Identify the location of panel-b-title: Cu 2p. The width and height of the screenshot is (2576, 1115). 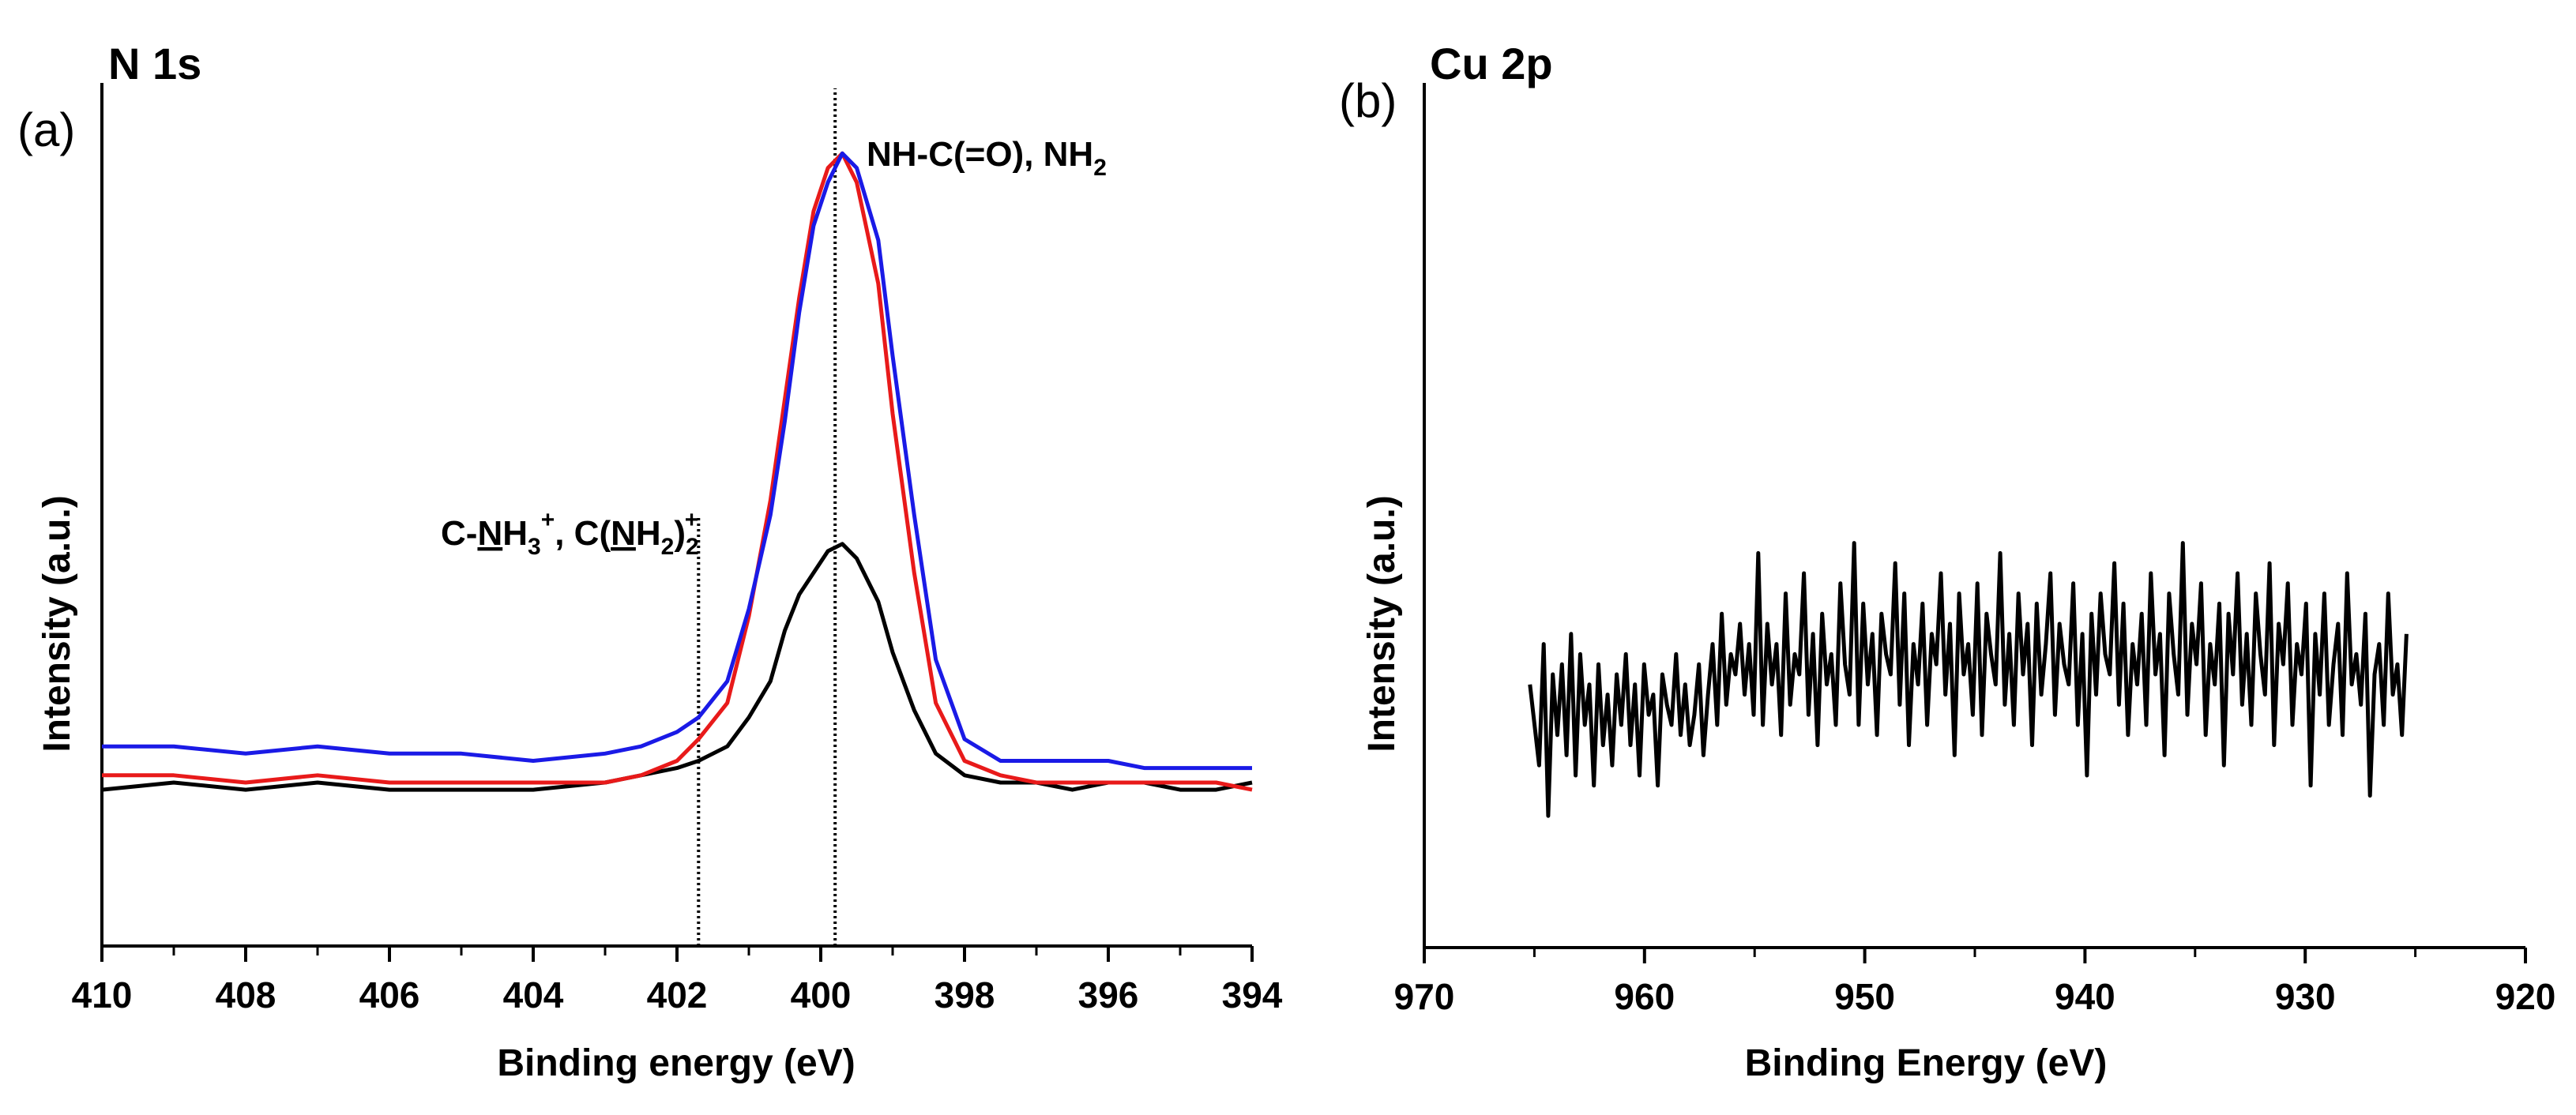
(1492, 64).